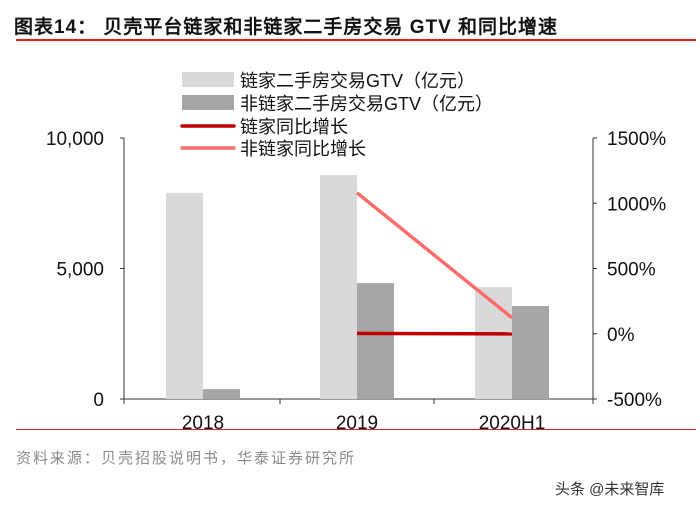 The height and width of the screenshot is (515, 700). Describe the element at coordinates (434, 255) in the screenshot. I see `line-non-lianjia-yoy` at that location.